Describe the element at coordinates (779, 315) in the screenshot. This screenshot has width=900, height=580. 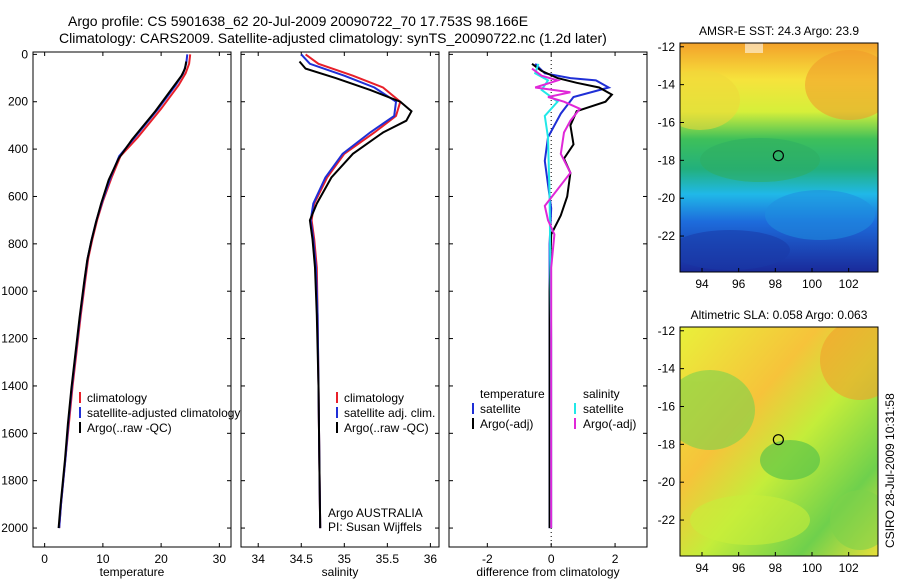
I see `map-title: Altimetric SLA: 0.058 Argo: 0.063` at that location.